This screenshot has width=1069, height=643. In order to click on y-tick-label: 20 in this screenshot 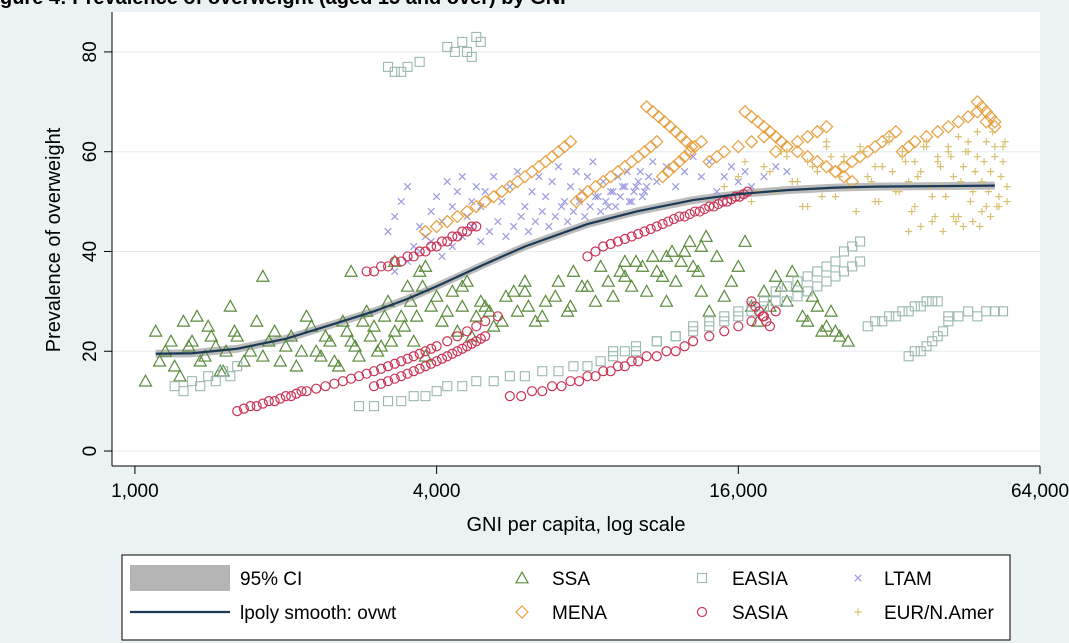, I will do `click(90, 351)`.